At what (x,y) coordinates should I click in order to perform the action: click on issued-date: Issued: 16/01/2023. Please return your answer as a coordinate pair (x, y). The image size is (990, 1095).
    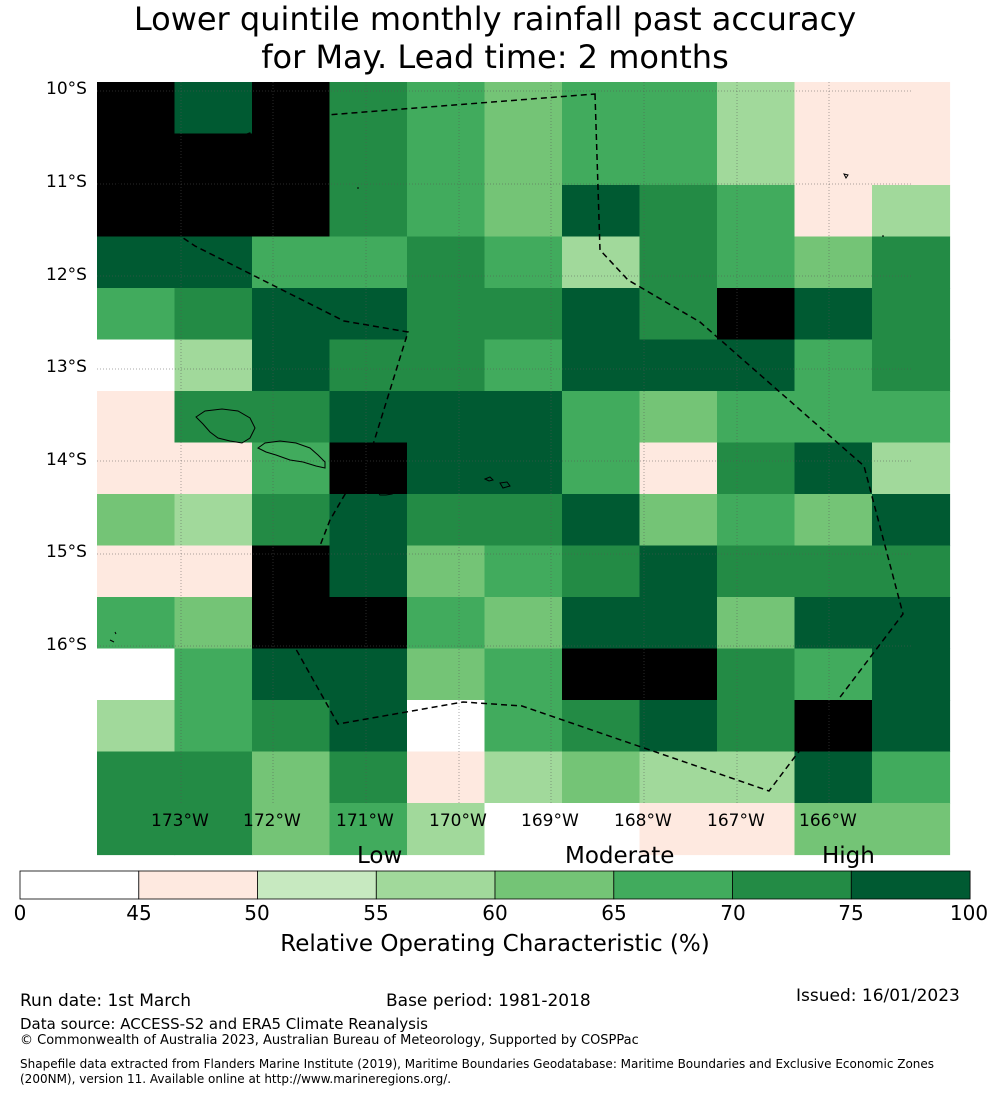
    Looking at the image, I should click on (878, 996).